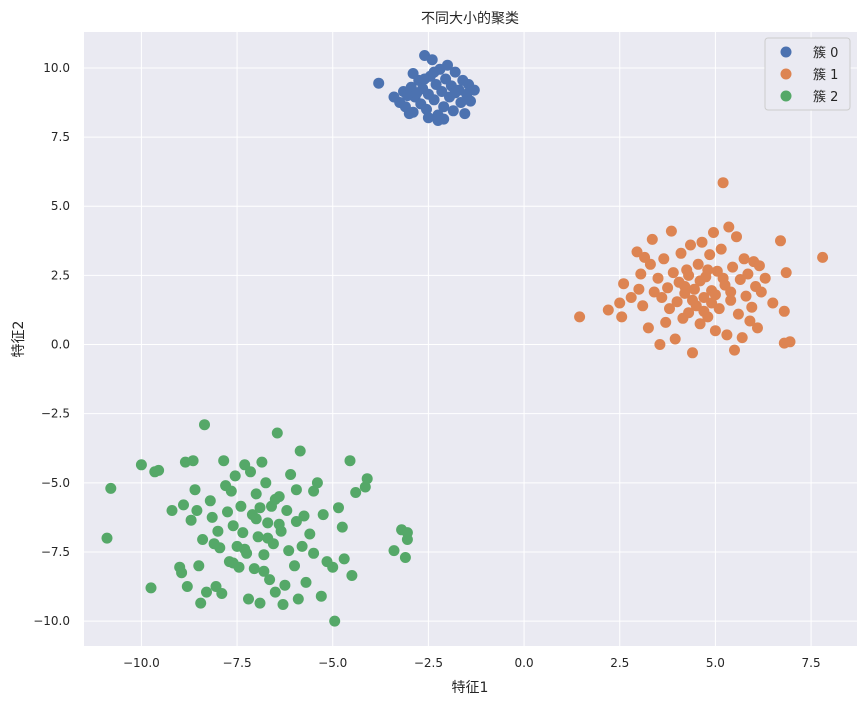  Describe the element at coordinates (825, 53) in the screenshot. I see `legend-label-cluster-0: 簇 0` at that location.